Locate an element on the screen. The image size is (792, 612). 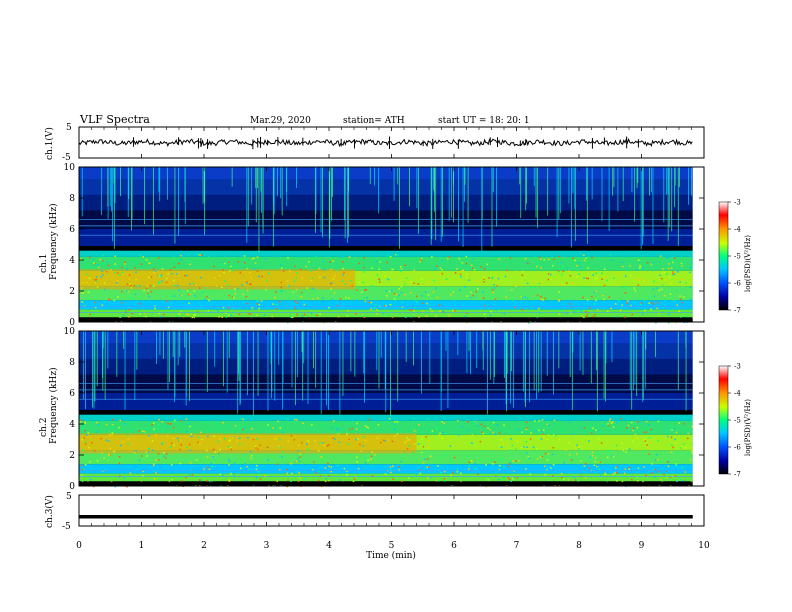
frequency-tick-label: 0 is located at coordinates (72, 323).